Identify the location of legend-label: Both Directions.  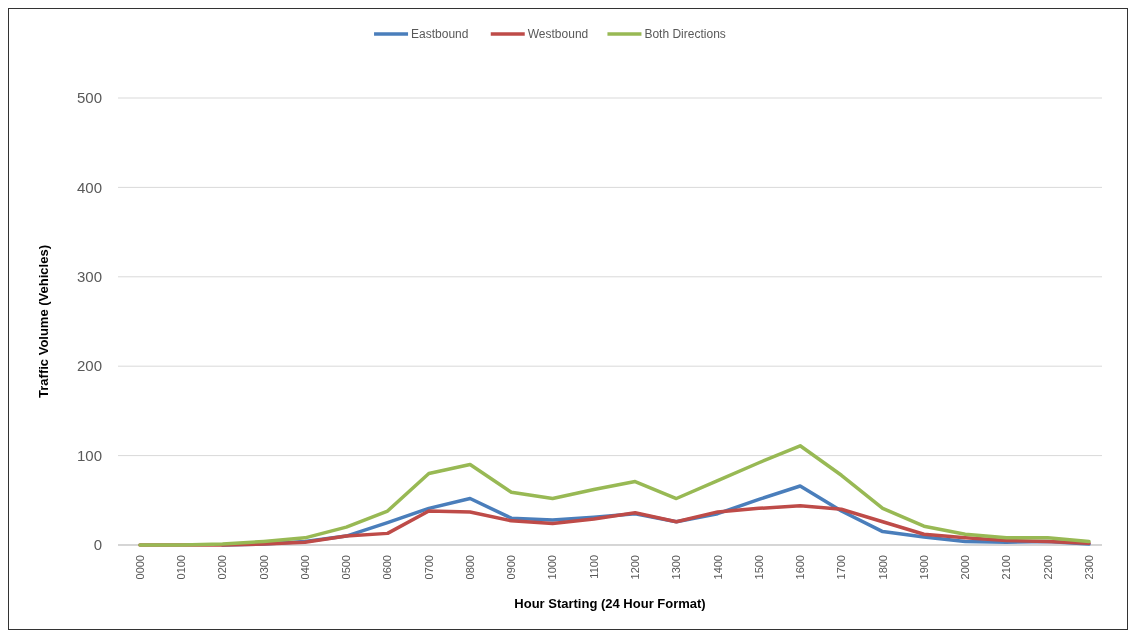
(685, 34).